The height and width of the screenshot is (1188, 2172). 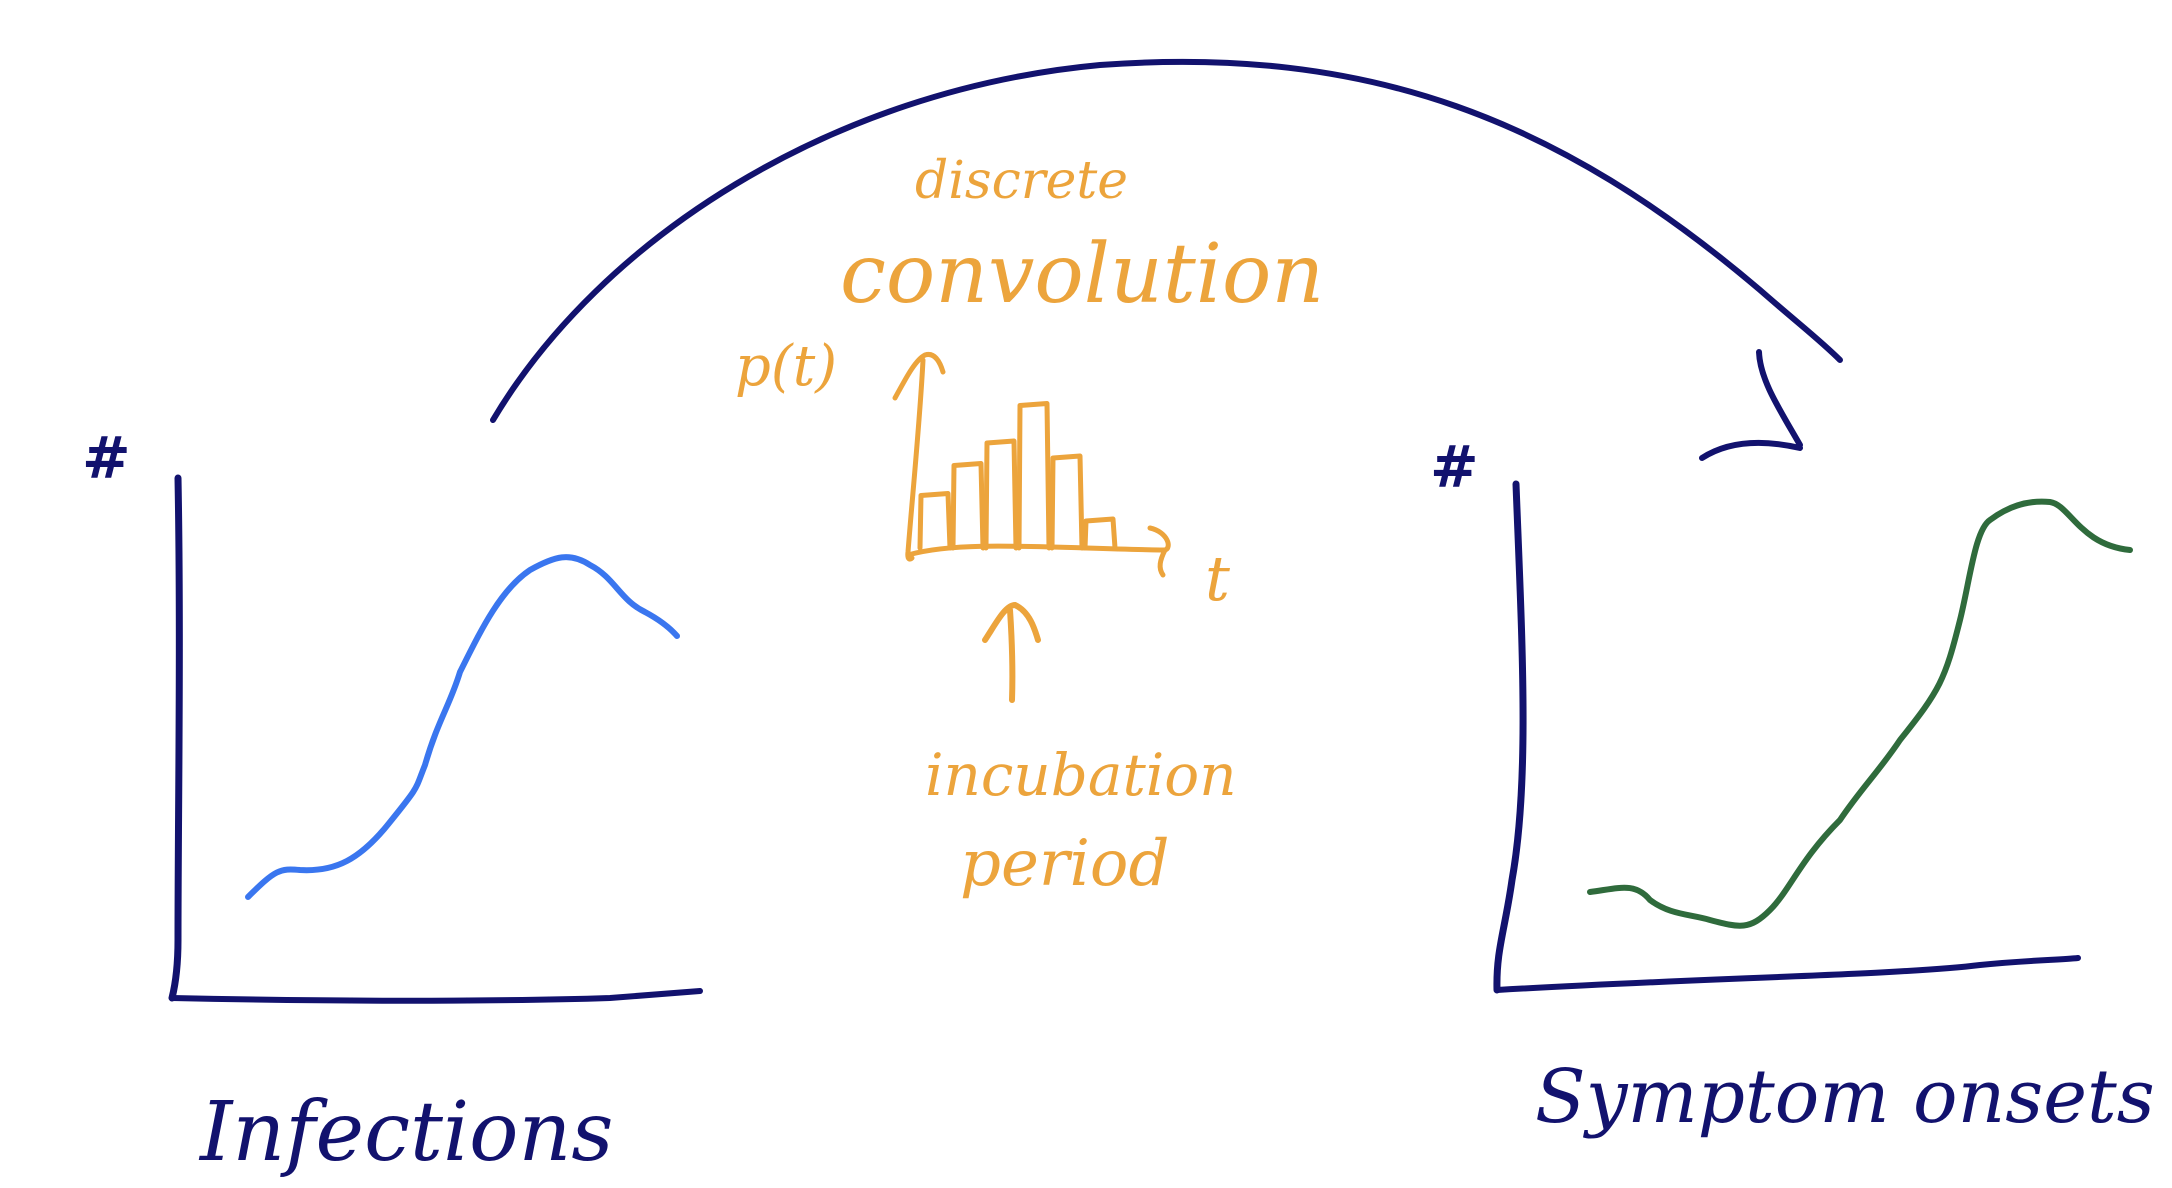 I want to click on infections-label: Infections, so click(x=405, y=1132).